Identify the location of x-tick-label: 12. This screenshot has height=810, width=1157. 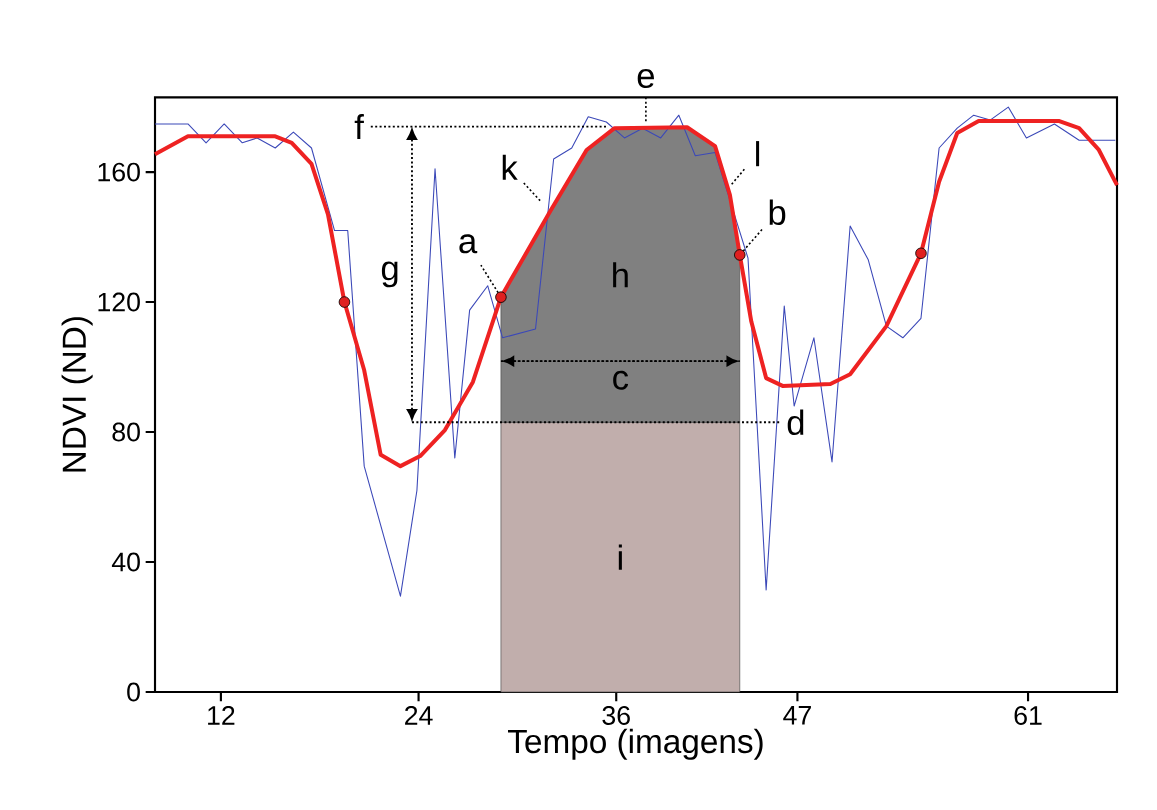
(221, 715).